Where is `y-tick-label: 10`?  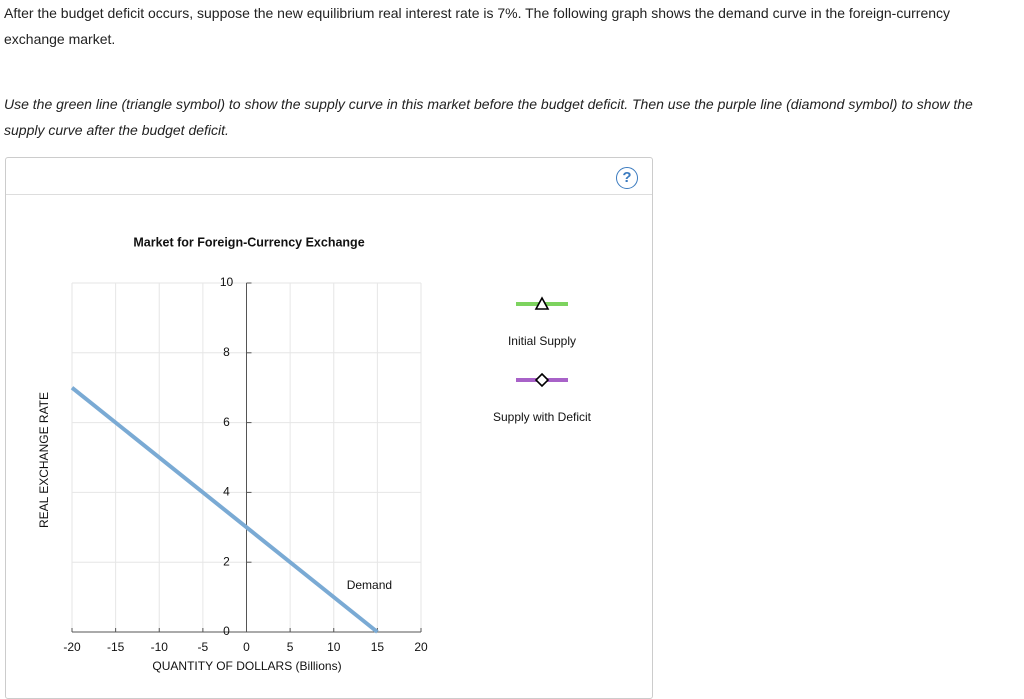 y-tick-label: 10 is located at coordinates (227, 282).